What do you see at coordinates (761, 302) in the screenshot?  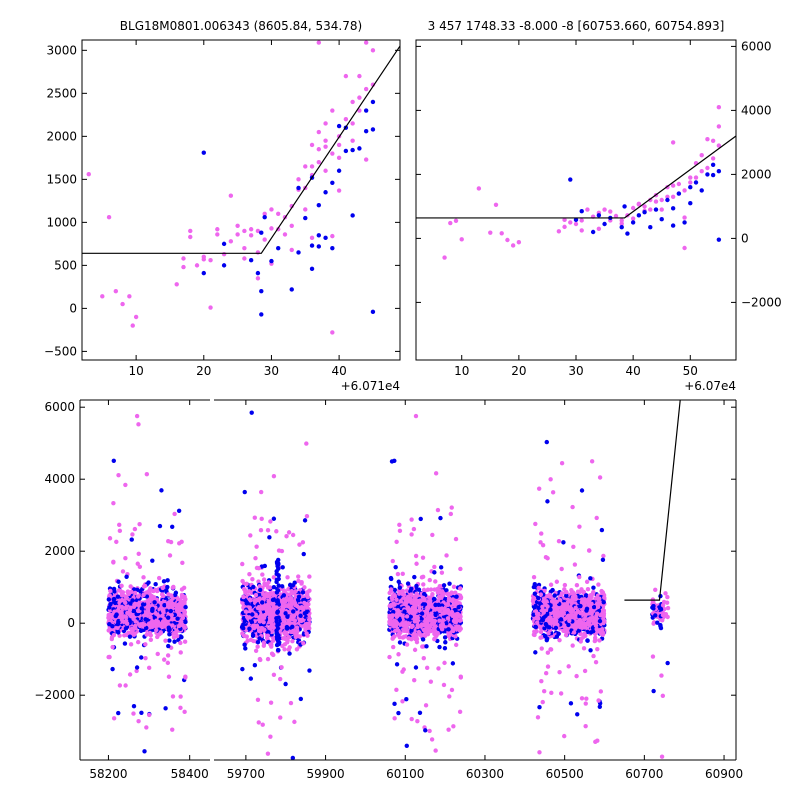 I see `y-tick-label: −2000` at bounding box center [761, 302].